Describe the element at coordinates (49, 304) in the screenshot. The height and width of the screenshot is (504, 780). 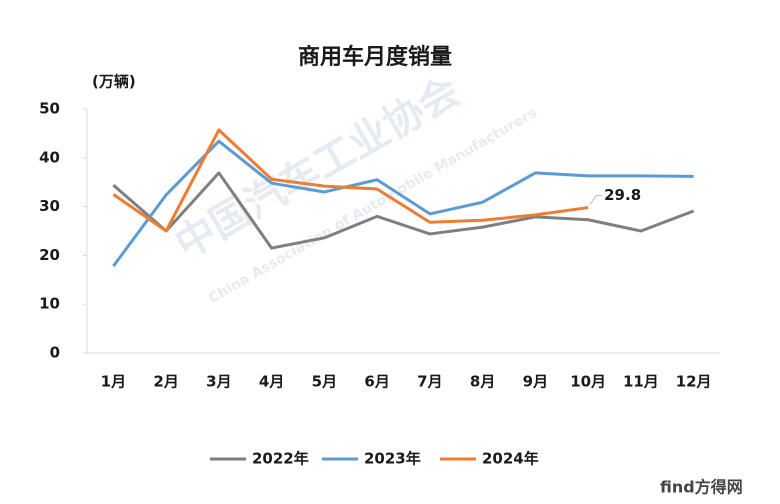
I see `y-tick-label: 10` at that location.